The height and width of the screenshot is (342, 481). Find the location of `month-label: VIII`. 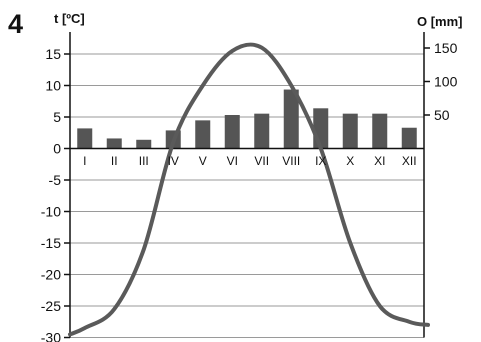

month-label: VIII is located at coordinates (291, 161).